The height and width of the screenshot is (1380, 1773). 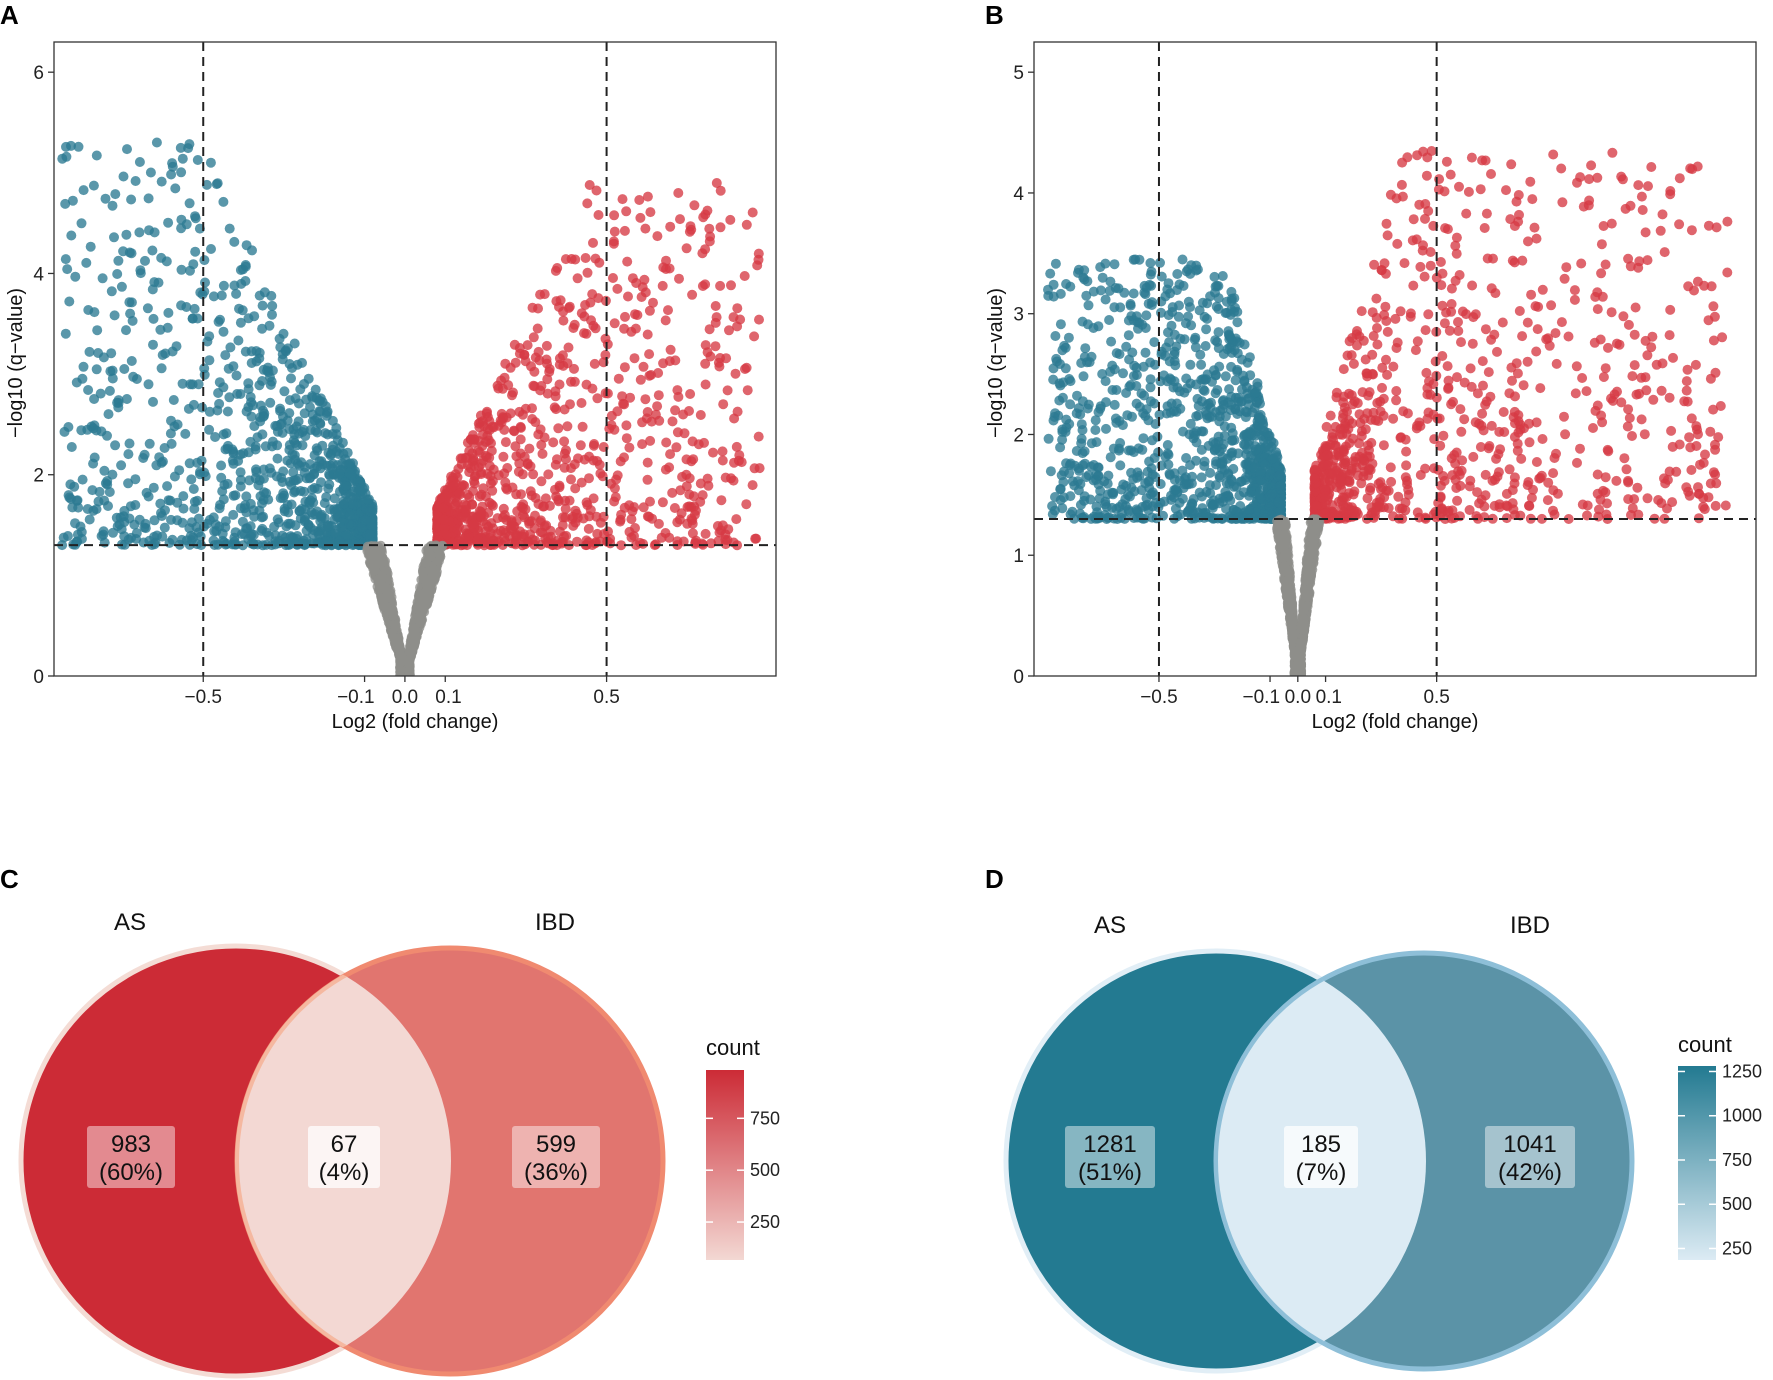 What do you see at coordinates (409, 671) in the screenshot?
I see `data-point-not-significant` at bounding box center [409, 671].